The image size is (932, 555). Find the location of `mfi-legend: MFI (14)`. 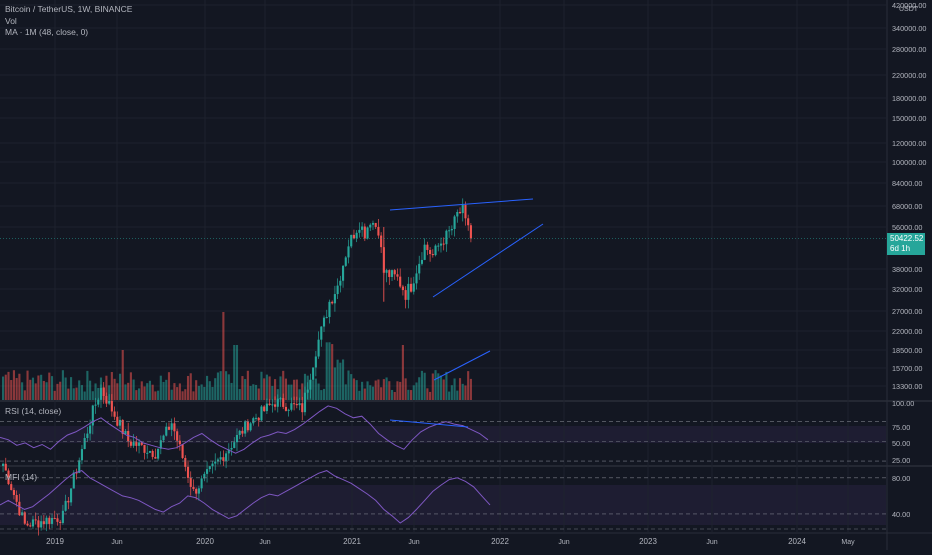

mfi-legend: MFI (14) is located at coordinates (21, 477).